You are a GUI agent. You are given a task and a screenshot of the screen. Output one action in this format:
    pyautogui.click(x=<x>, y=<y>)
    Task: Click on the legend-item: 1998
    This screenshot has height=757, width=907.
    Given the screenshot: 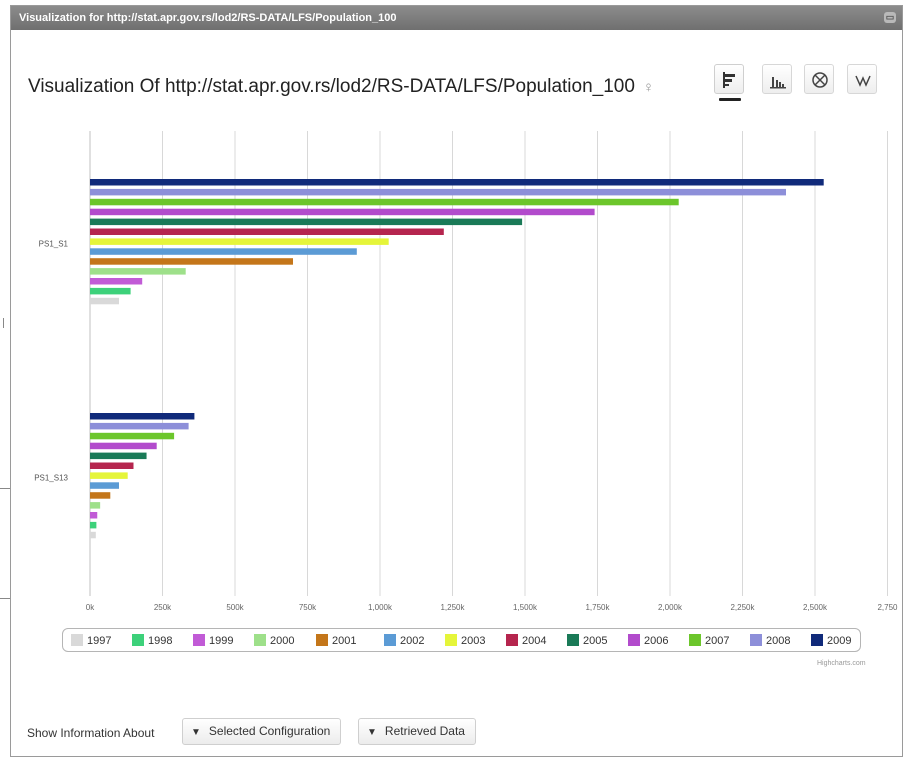 What is the action you would take?
    pyautogui.click(x=152, y=641)
    